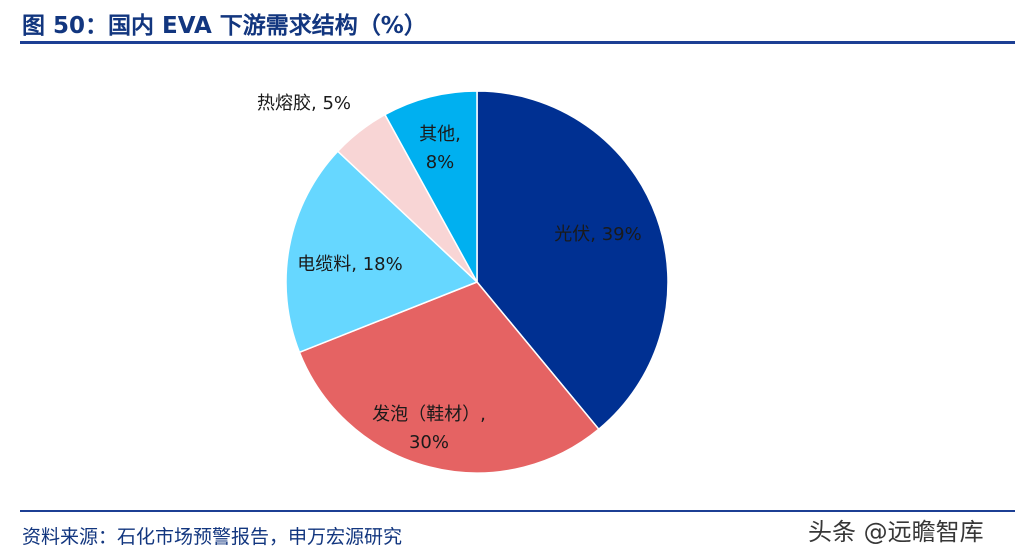 Image resolution: width=1020 pixels, height=555 pixels. What do you see at coordinates (304, 103) in the screenshot?
I see `slice-label: 热熔胶, 5%` at bounding box center [304, 103].